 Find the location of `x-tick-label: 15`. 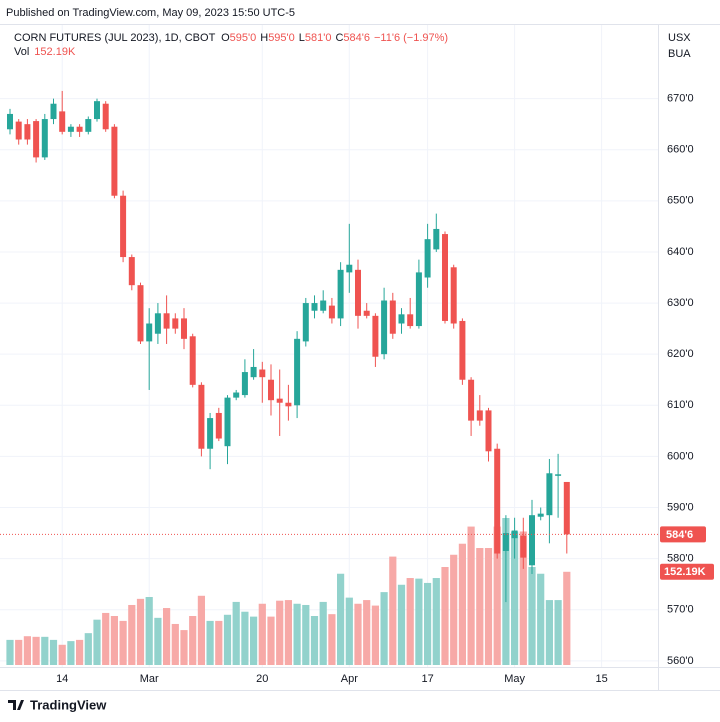

x-tick-label: 15 is located at coordinates (601, 679).